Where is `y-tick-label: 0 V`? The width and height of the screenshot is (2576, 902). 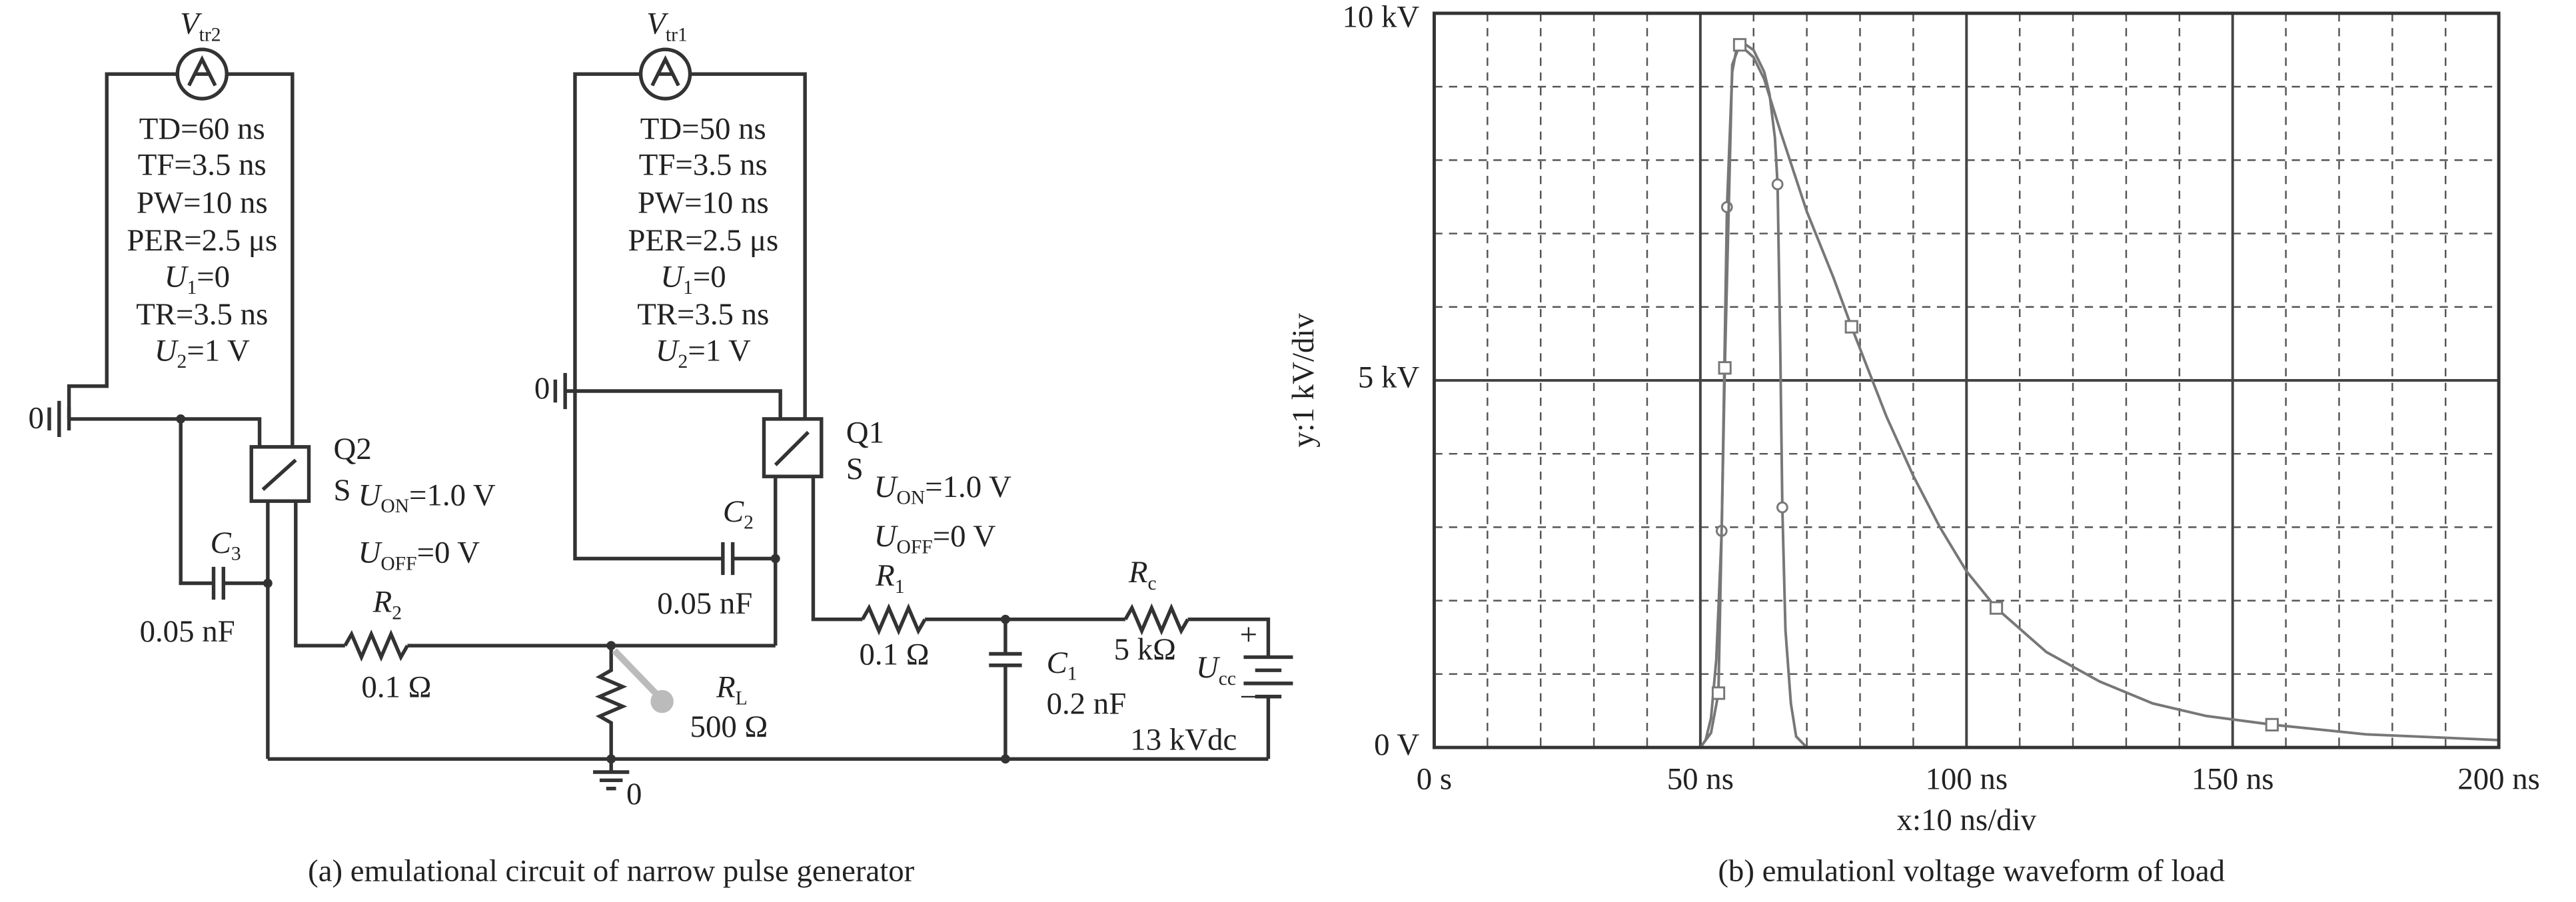
y-tick-label: 0 V is located at coordinates (1397, 745).